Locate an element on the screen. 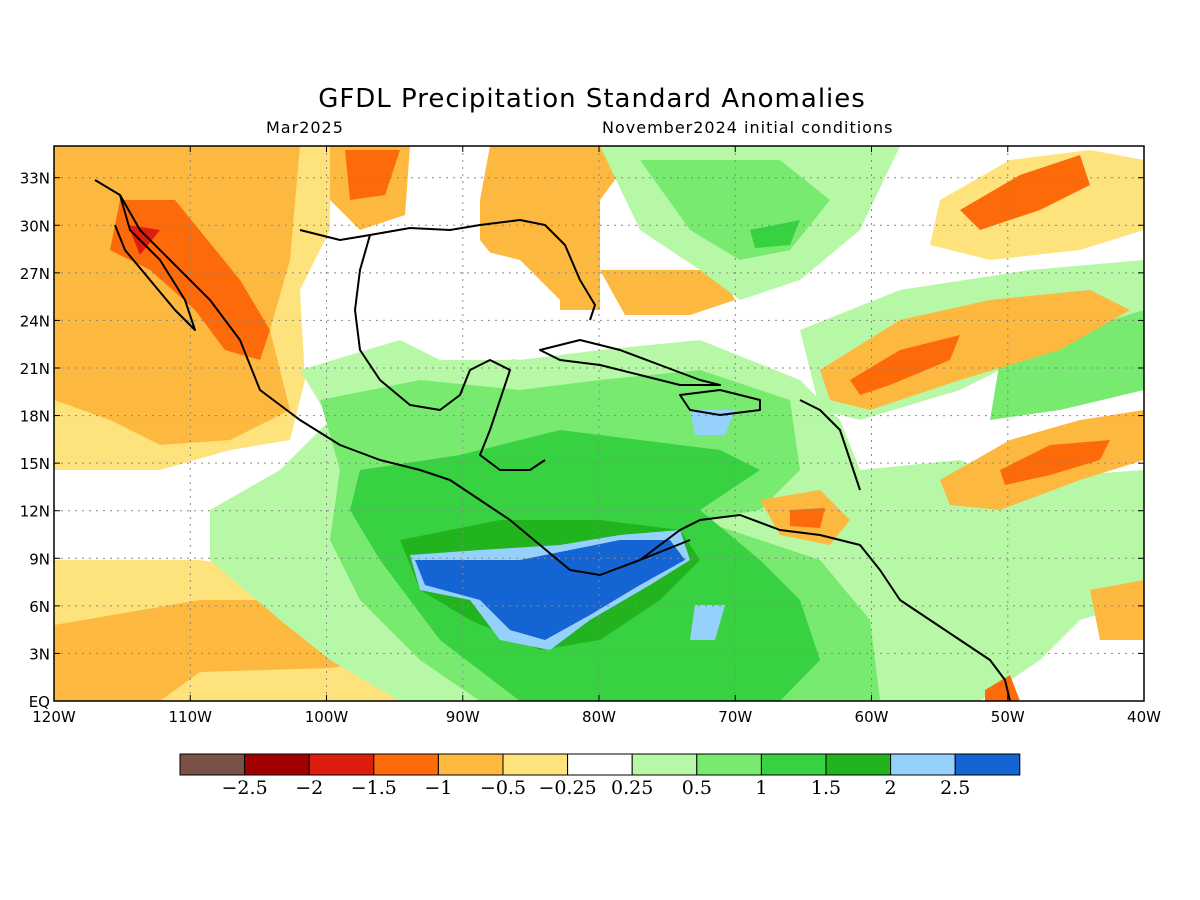 This screenshot has width=1200, height=900. anomaly-region-atlantic-spot is located at coordinates (775, 234).